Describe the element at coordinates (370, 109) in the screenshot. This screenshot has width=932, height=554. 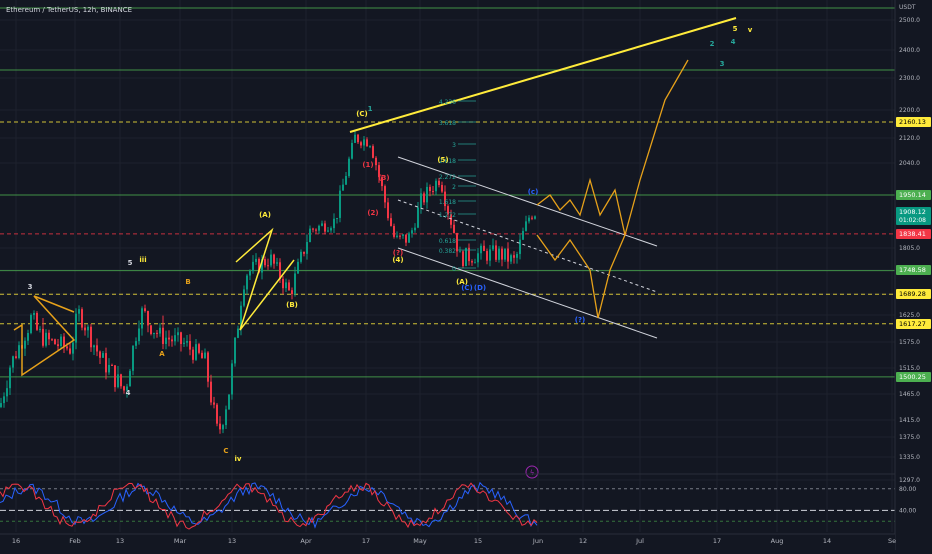
I see `wave-label: 1` at that location.